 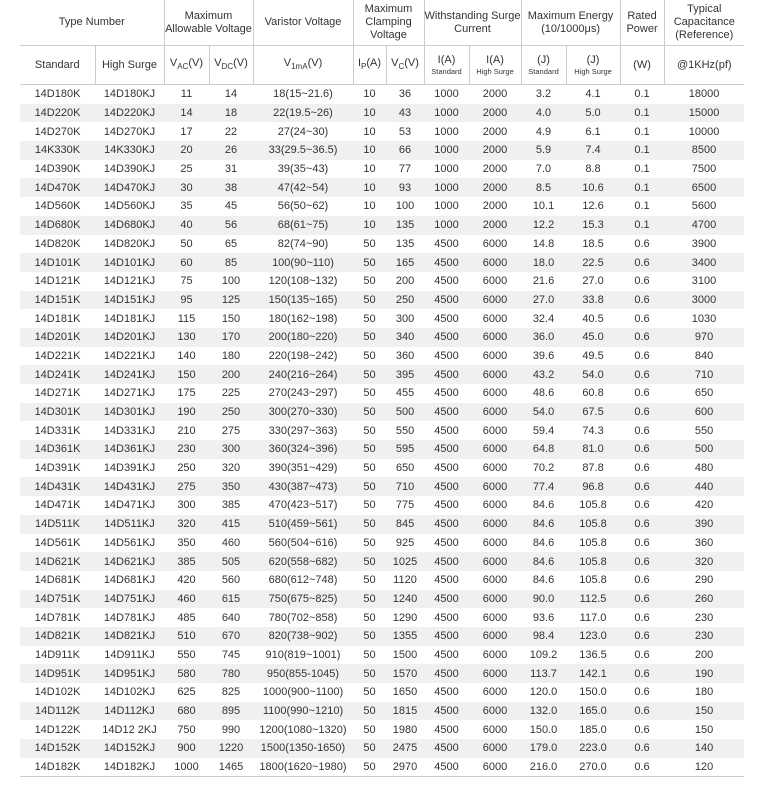 What do you see at coordinates (704, 337) in the screenshot?
I see `cell-capacitance: 970` at bounding box center [704, 337].